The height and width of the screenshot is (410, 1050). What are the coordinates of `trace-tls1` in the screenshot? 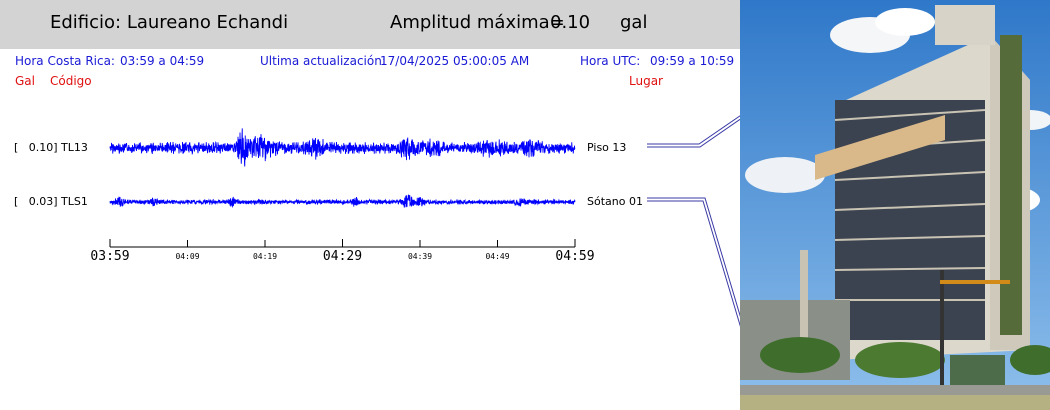 It's located at (342, 201).